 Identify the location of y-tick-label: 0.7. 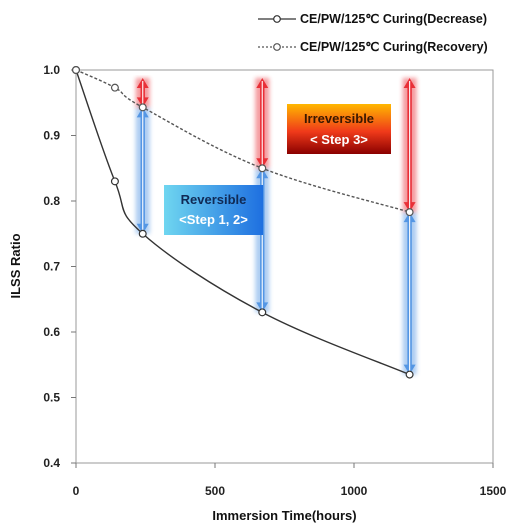
(51, 267).